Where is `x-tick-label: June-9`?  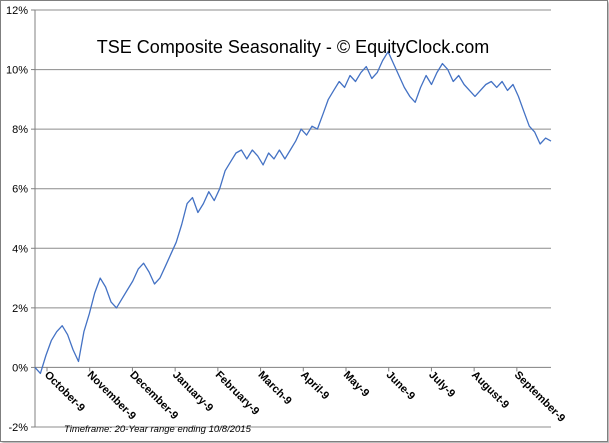
x-tick-label: June-9 is located at coordinates (401, 386).